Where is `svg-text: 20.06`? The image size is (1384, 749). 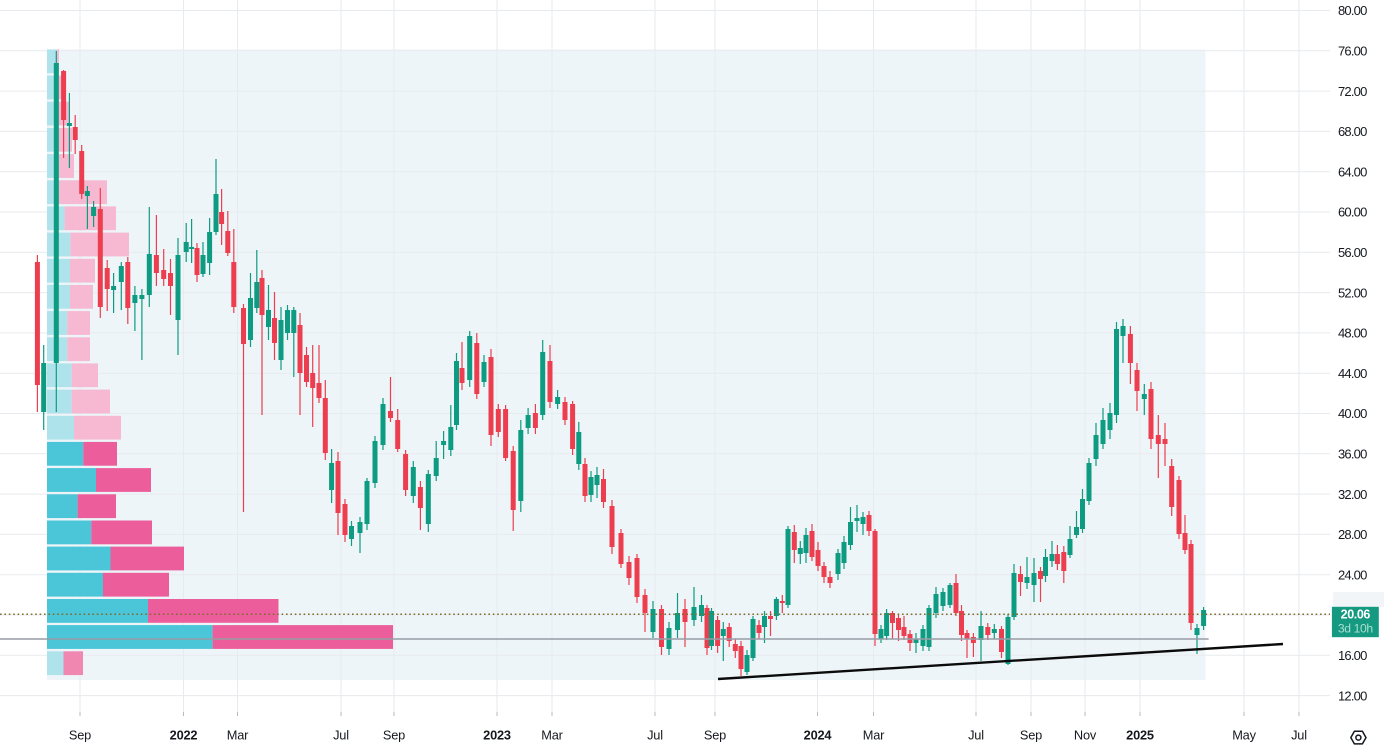 svg-text: 20.06 is located at coordinates (1356, 614).